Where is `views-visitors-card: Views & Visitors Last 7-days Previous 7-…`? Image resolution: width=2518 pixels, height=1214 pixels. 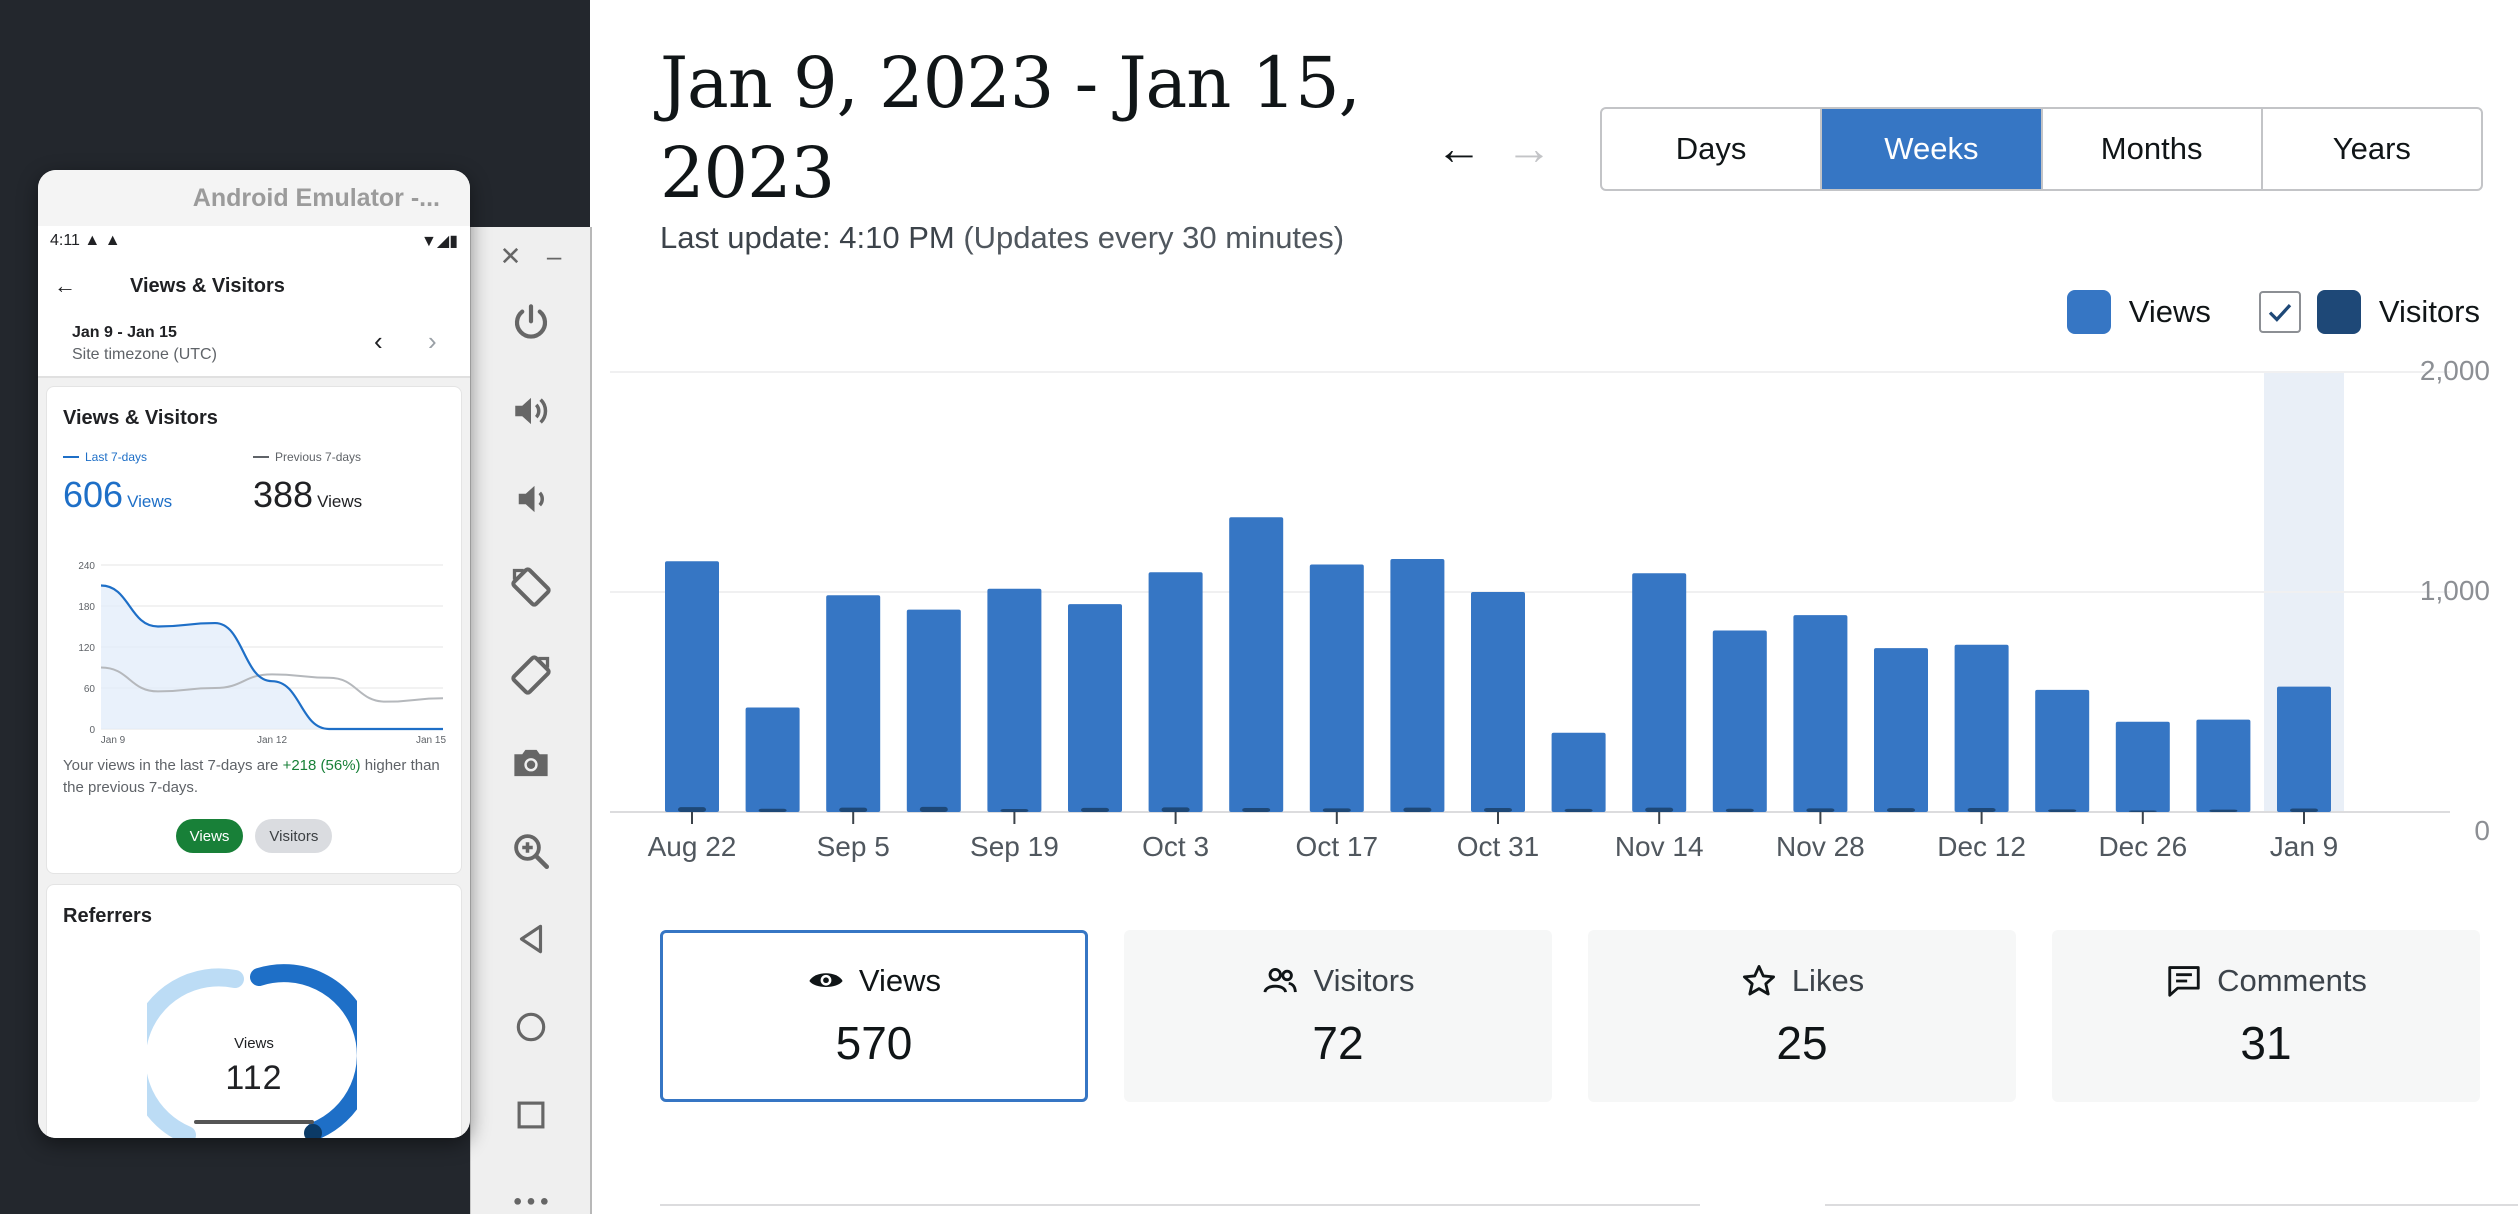
views-visitors-card: Views & Visitors Last 7-days Previous 7-… is located at coordinates (254, 630).